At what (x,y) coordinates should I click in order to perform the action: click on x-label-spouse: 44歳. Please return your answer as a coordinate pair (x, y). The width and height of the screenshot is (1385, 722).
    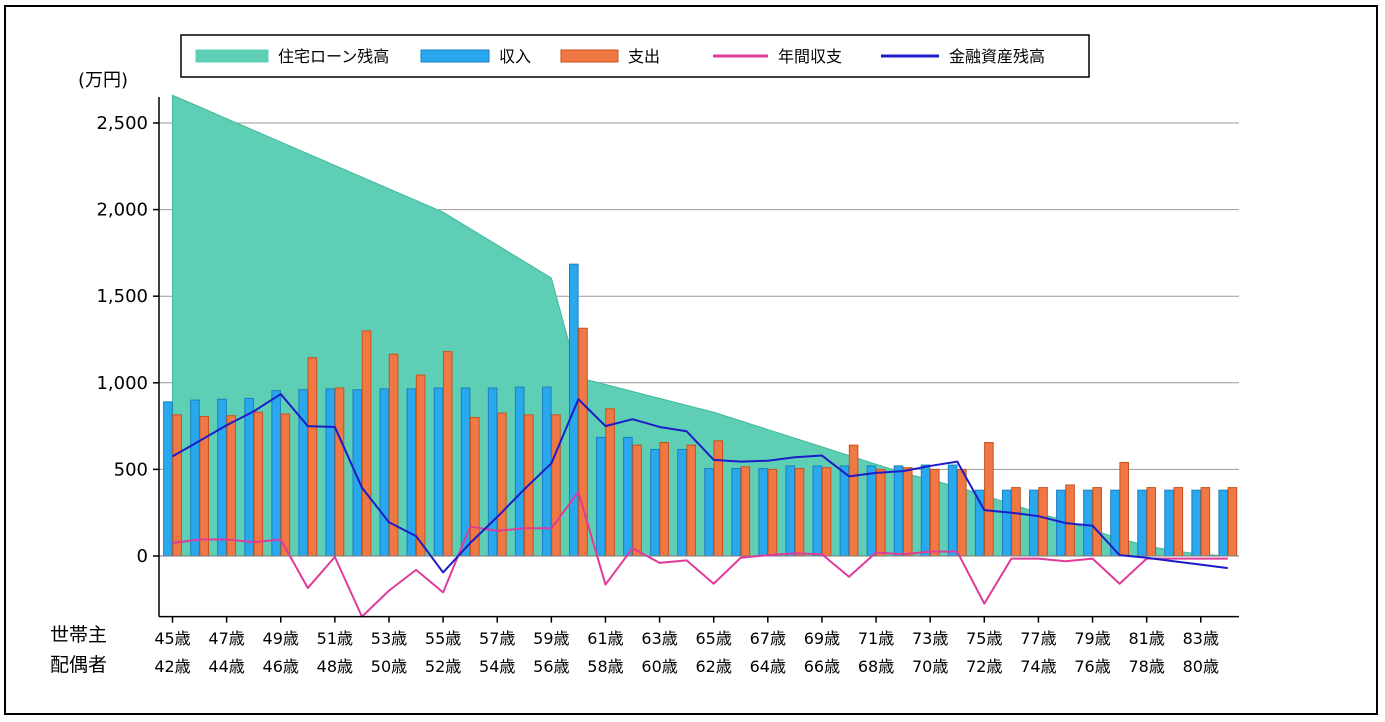
    Looking at the image, I should click on (226, 666).